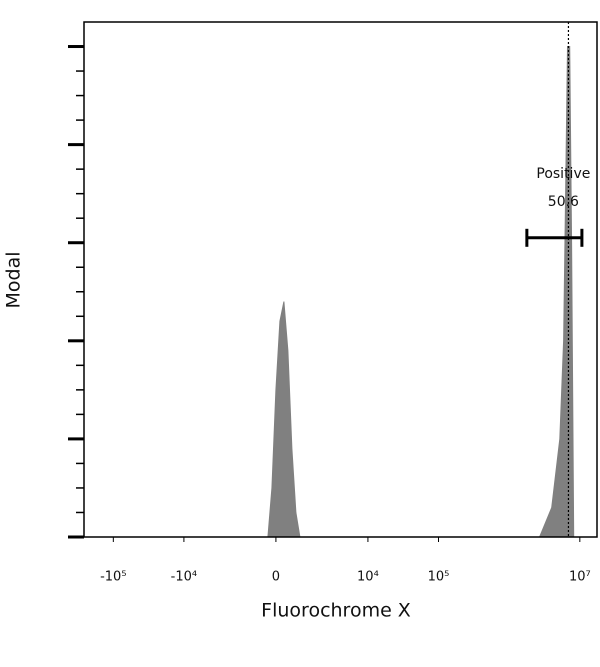 The height and width of the screenshot is (667, 600). I want to click on x-tick-label: 10⁴, so click(368, 577).